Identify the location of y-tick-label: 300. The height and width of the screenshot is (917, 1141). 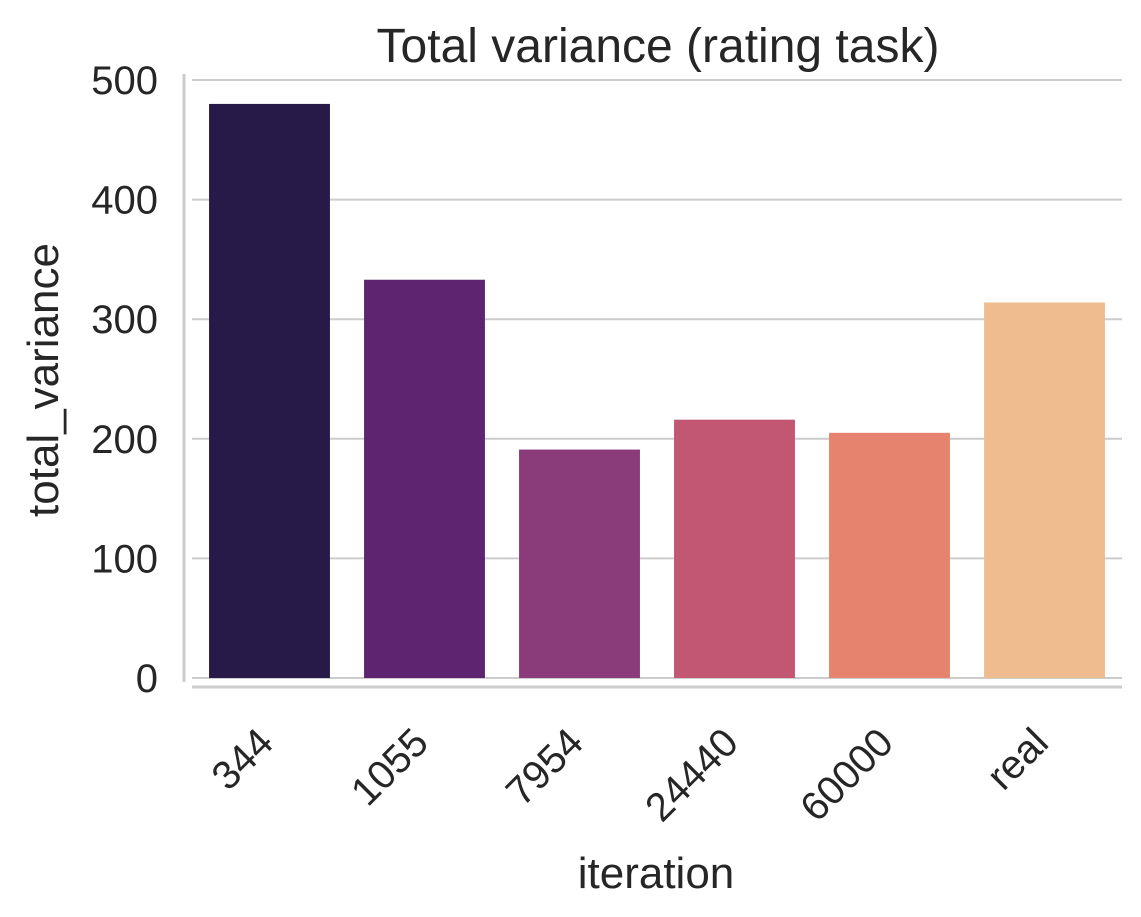
(124, 320).